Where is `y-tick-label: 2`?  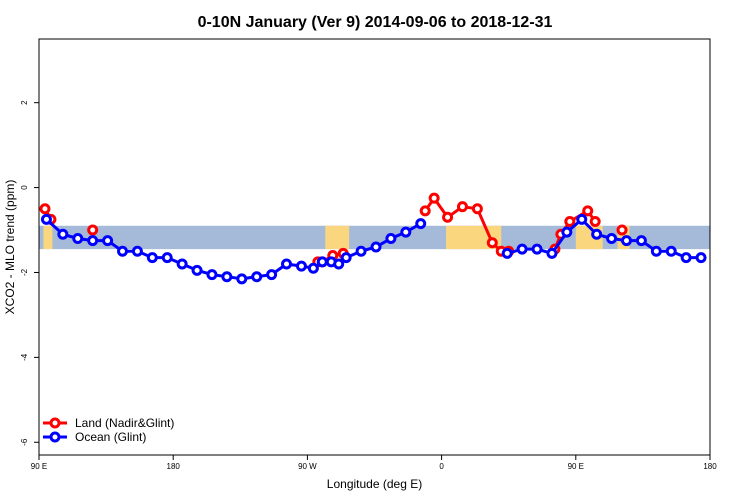
y-tick-label: 2 is located at coordinates (24, 102).